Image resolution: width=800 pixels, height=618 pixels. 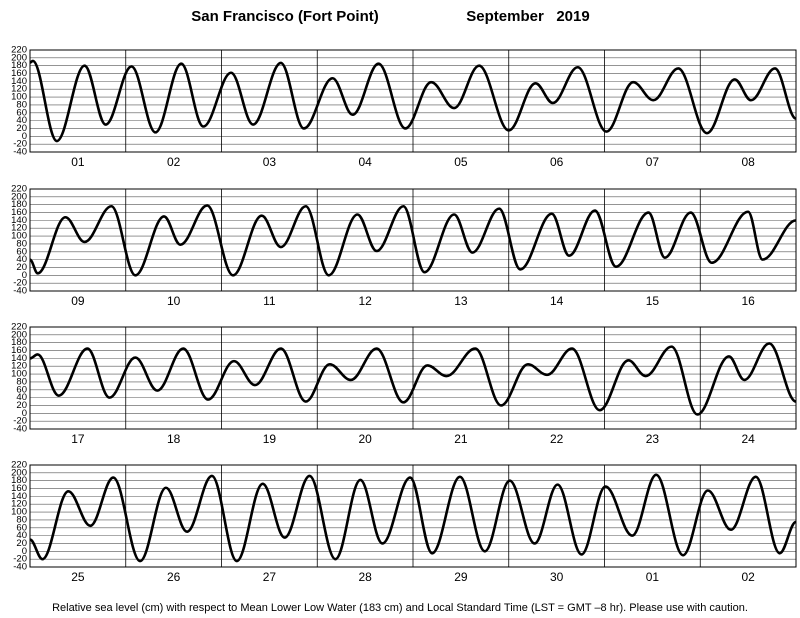 What do you see at coordinates (748, 439) in the screenshot?
I see `x-tick-label: 24` at bounding box center [748, 439].